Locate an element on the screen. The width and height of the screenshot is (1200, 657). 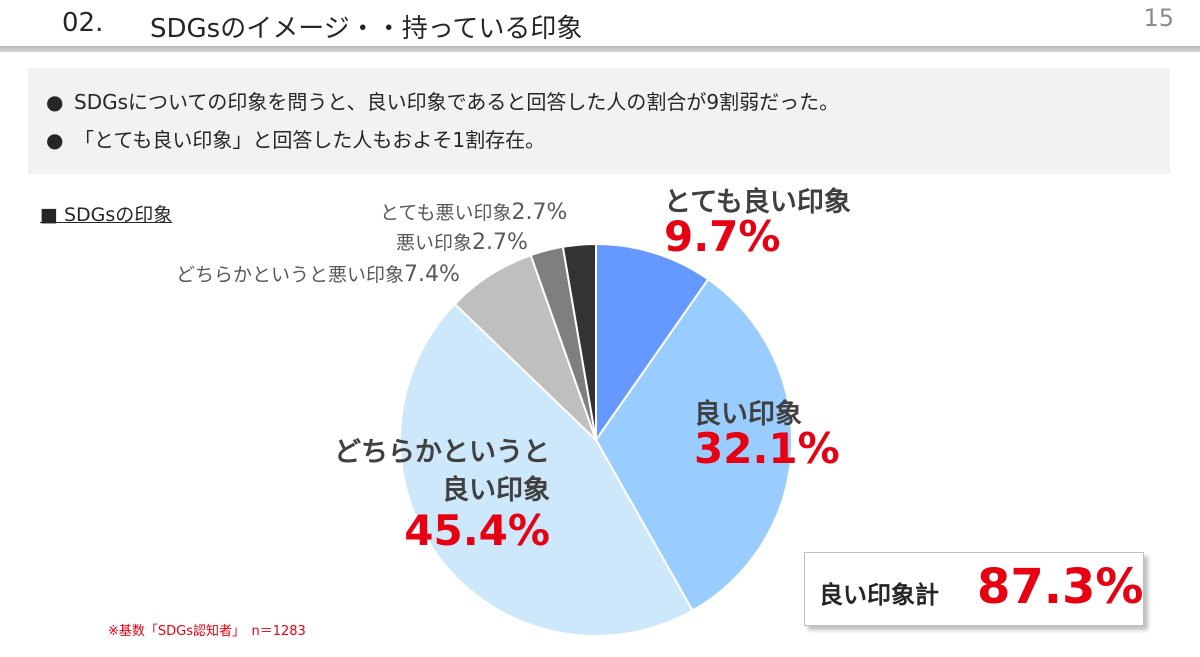
label-somewhat-good-line-1: どちらかというと is located at coordinates (442, 452).